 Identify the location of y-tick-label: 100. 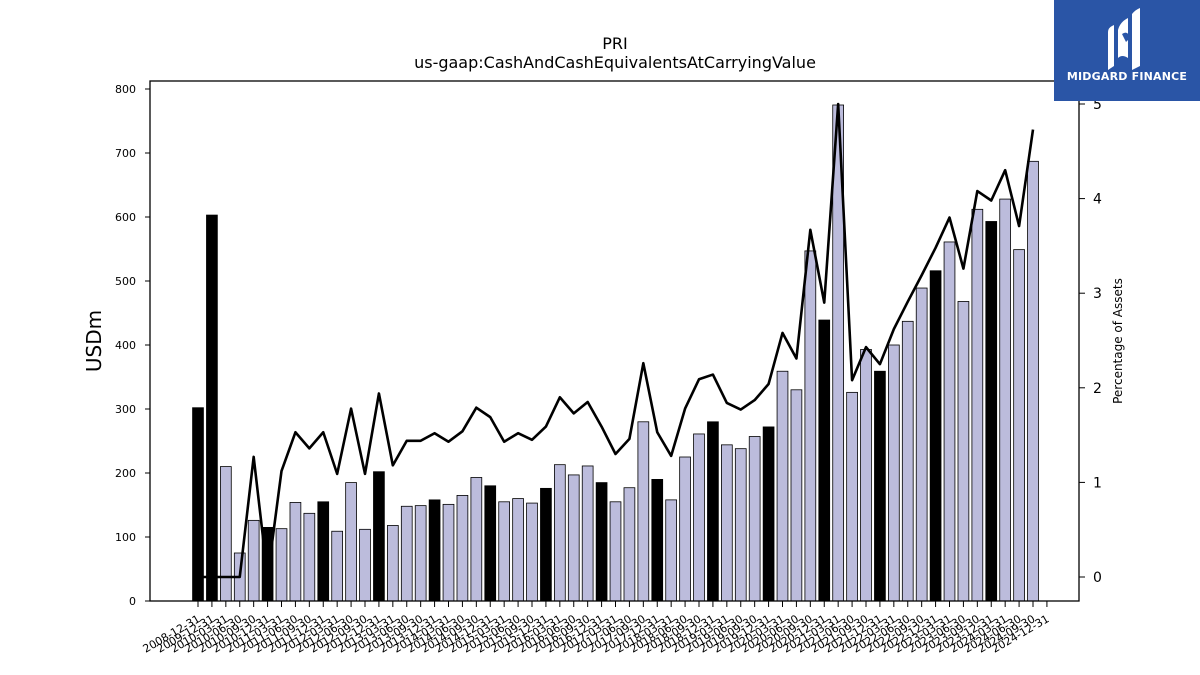
(125, 537).